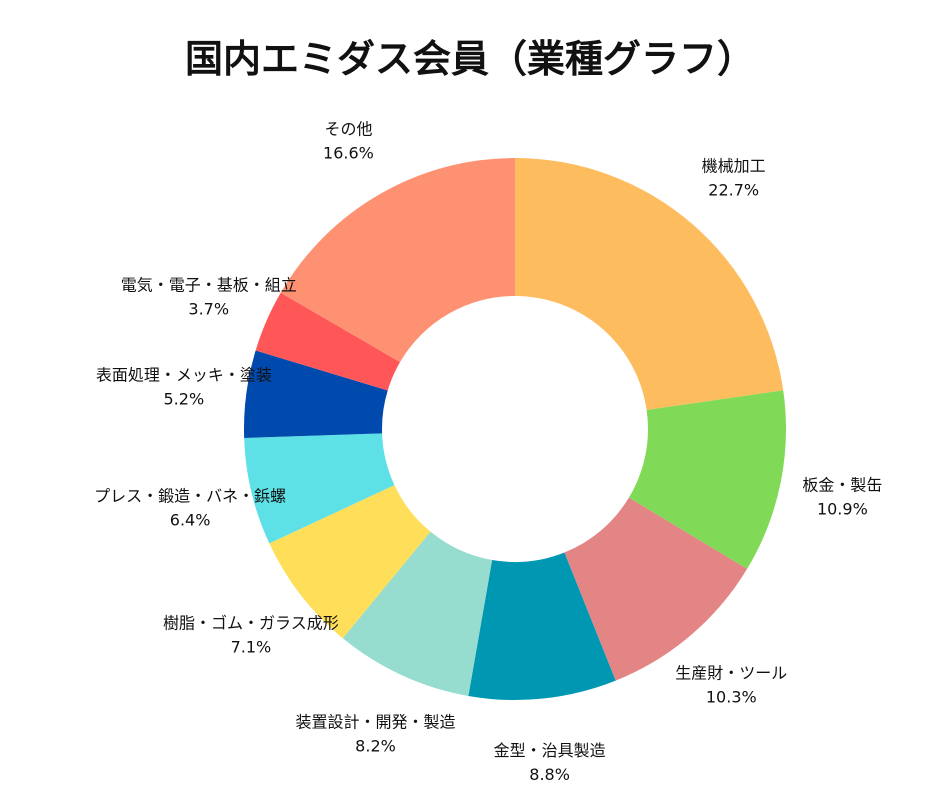 This screenshot has width=940, height=788. I want to click on slice-percent-7: 6.4%, so click(190, 520).